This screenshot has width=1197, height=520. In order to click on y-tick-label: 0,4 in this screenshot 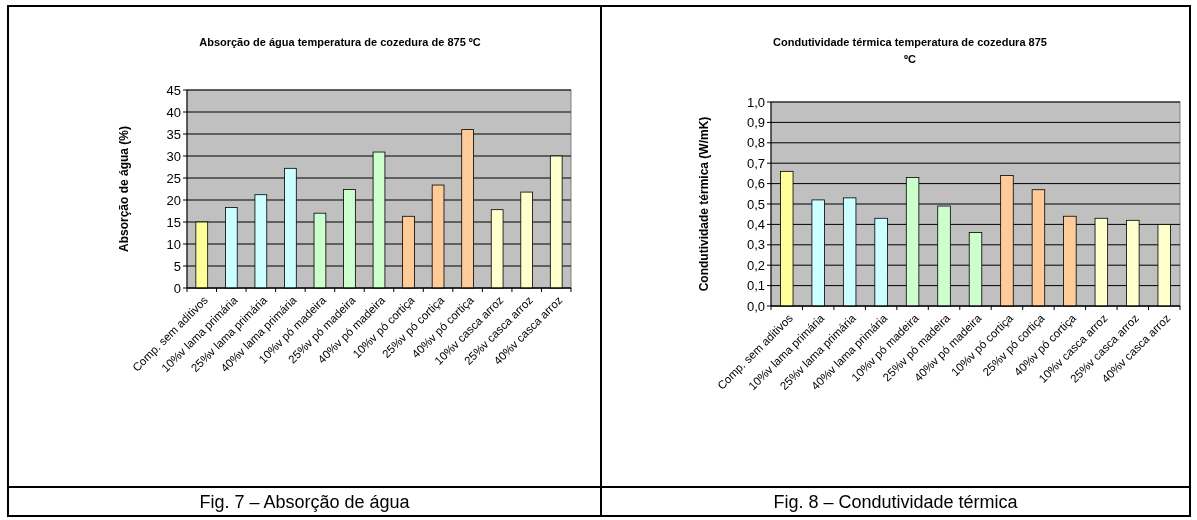, I will do `click(755, 224)`.